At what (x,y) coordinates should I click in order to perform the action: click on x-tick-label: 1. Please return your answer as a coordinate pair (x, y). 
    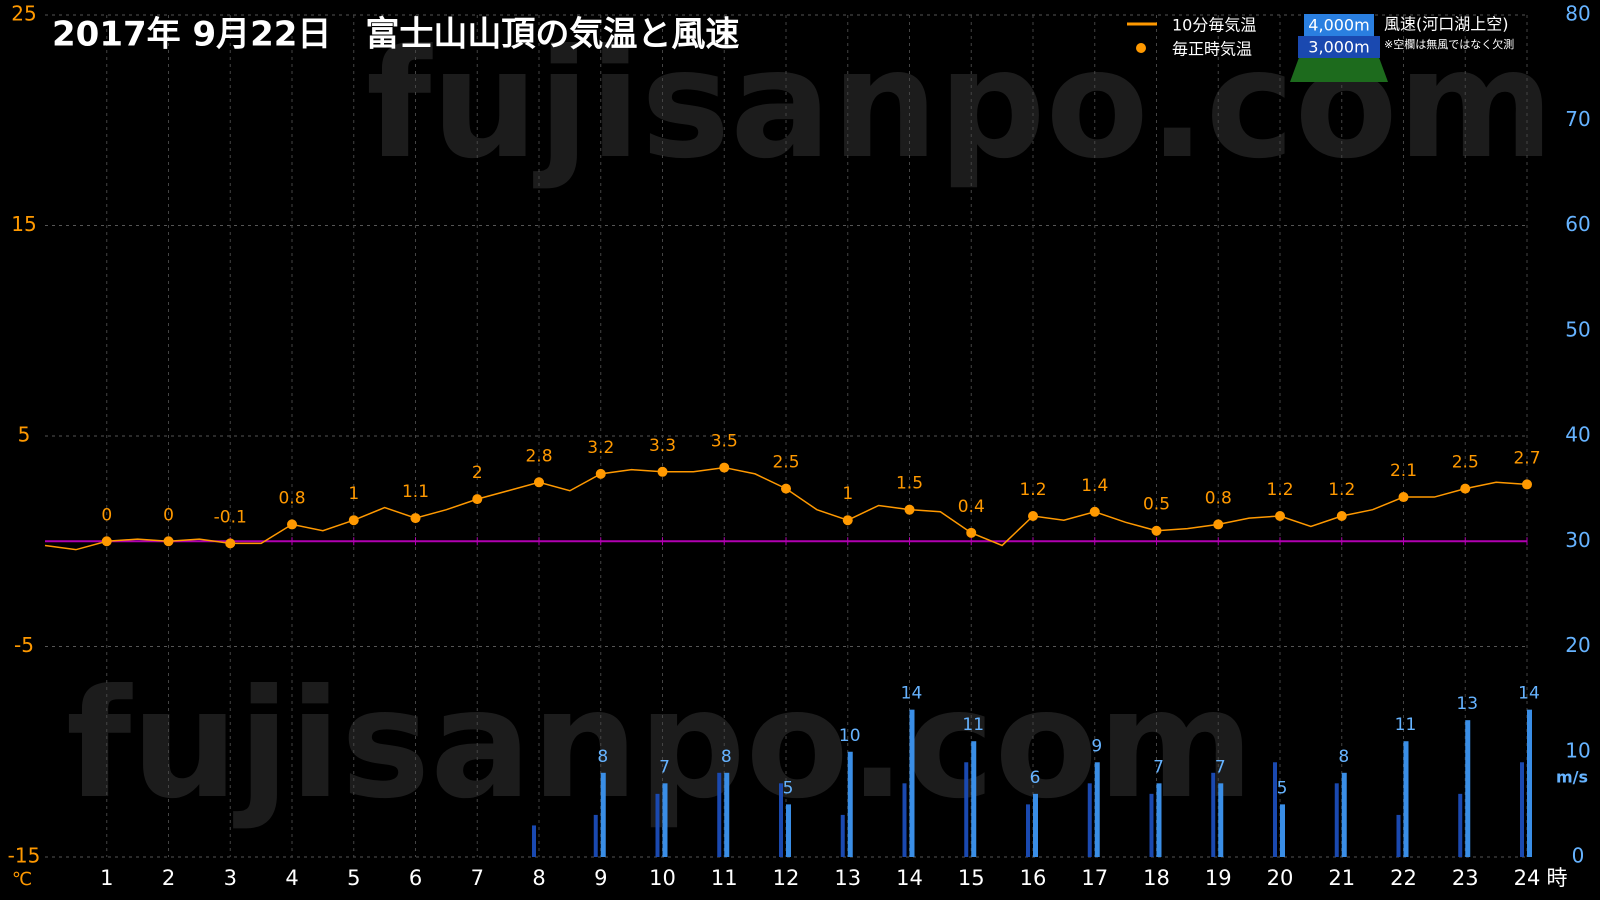
    Looking at the image, I should click on (106, 878).